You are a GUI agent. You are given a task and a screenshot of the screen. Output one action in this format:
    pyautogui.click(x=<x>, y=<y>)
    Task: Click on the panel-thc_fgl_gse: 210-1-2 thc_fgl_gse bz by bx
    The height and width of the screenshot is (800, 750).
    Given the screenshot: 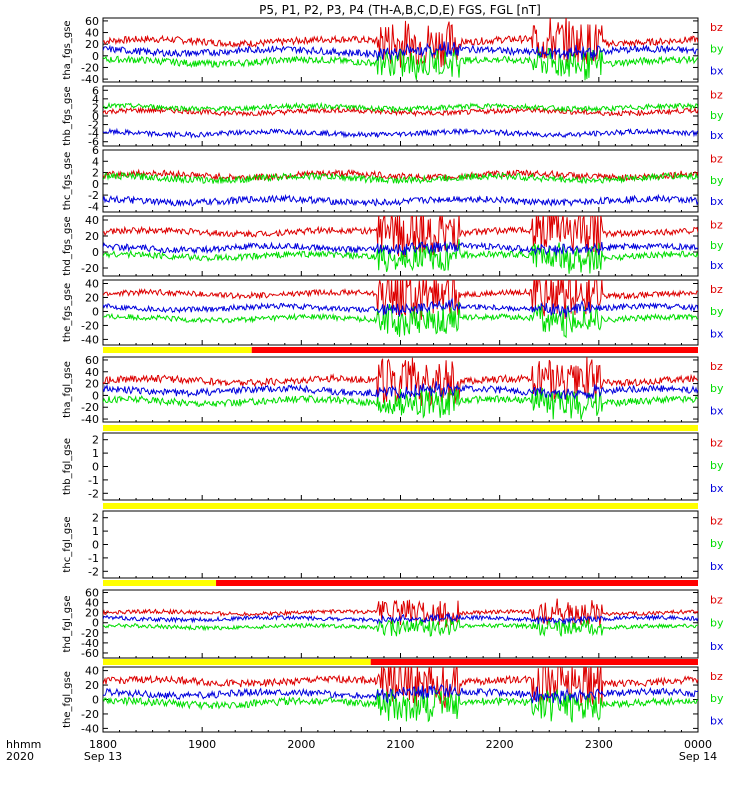 What is the action you would take?
    pyautogui.click(x=393, y=544)
    